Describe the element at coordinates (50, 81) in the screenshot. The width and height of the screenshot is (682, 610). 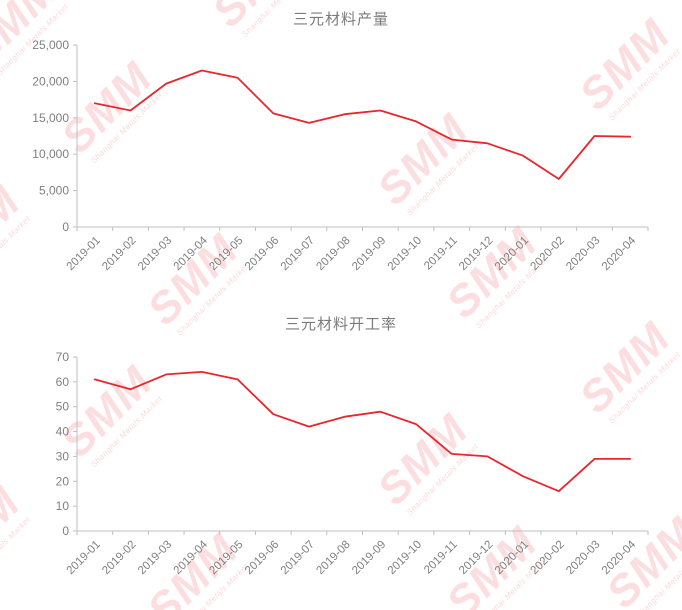
I see `svg-text: 20,000` at that location.